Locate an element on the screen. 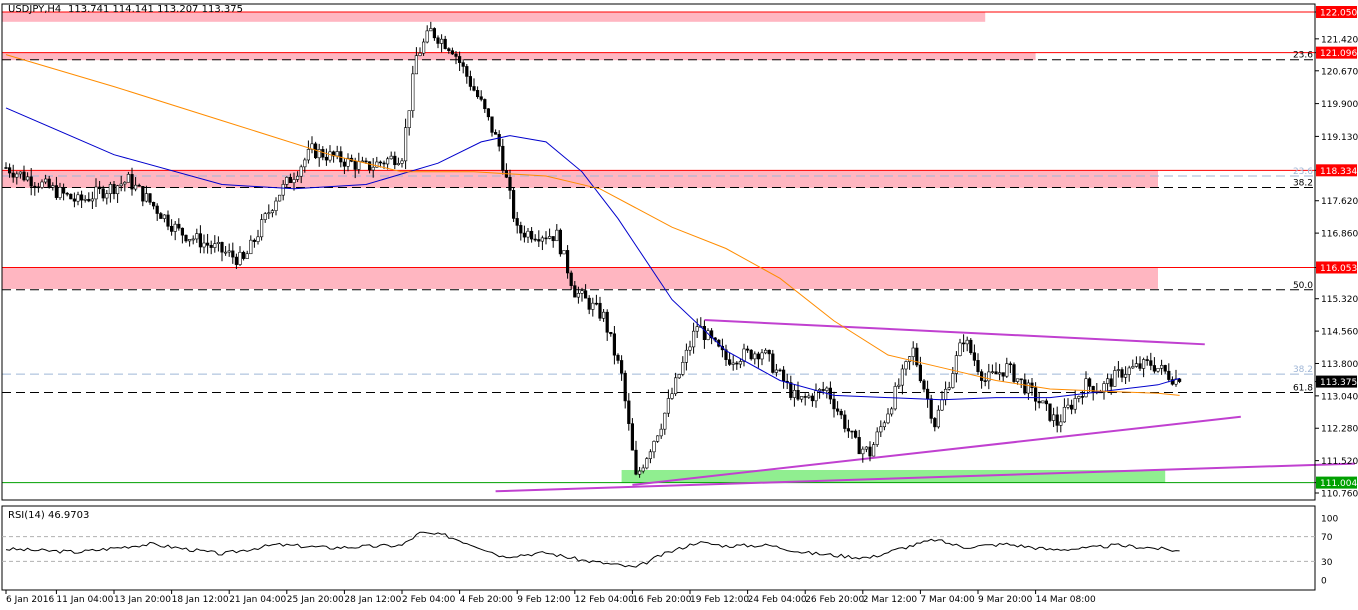  rsi-tick-label: 30 is located at coordinates (1327, 563).